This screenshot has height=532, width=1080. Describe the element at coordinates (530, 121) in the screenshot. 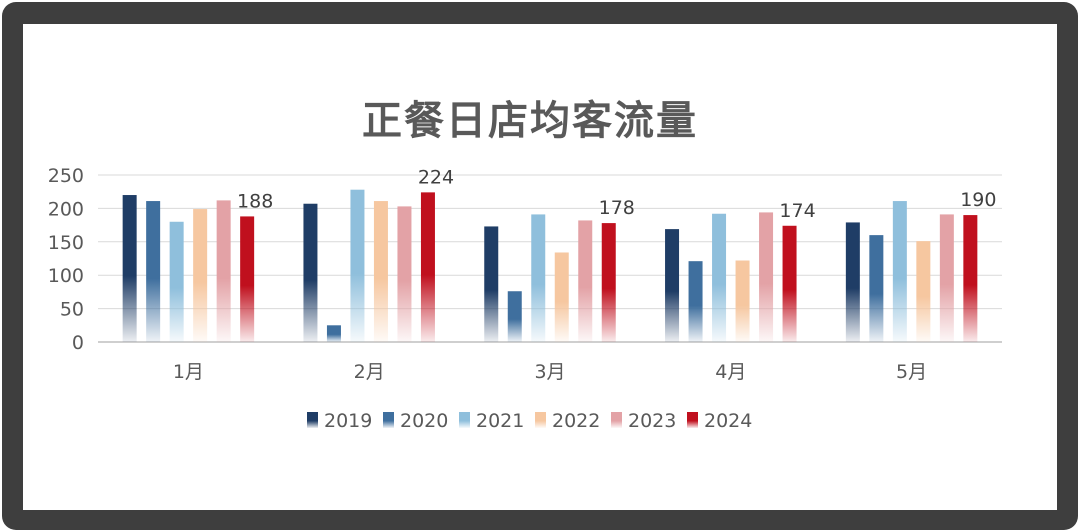

I see `chart-title: 正餐日店均客流量` at that location.